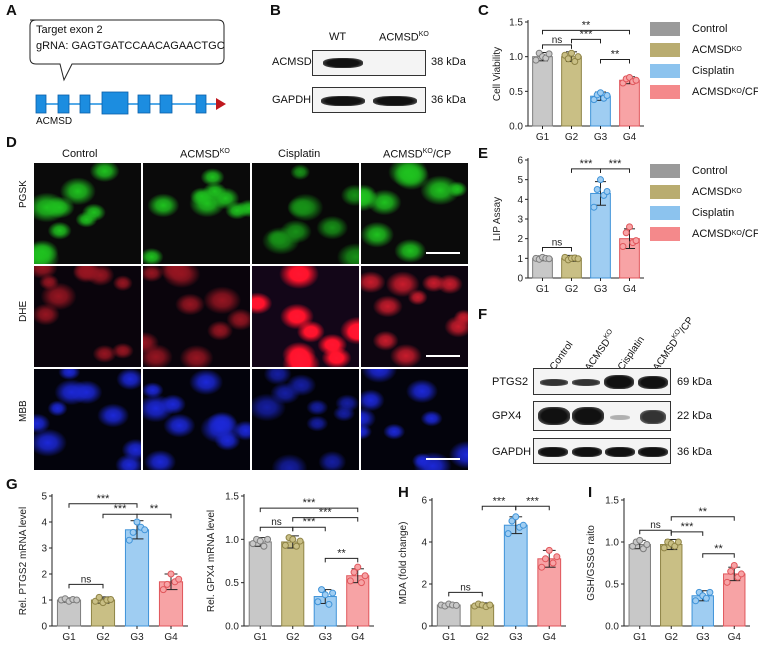 This screenshot has height=654, width=758. Describe the element at coordinates (80, 154) in the screenshot. I see `micro-col-control: Control` at that location.